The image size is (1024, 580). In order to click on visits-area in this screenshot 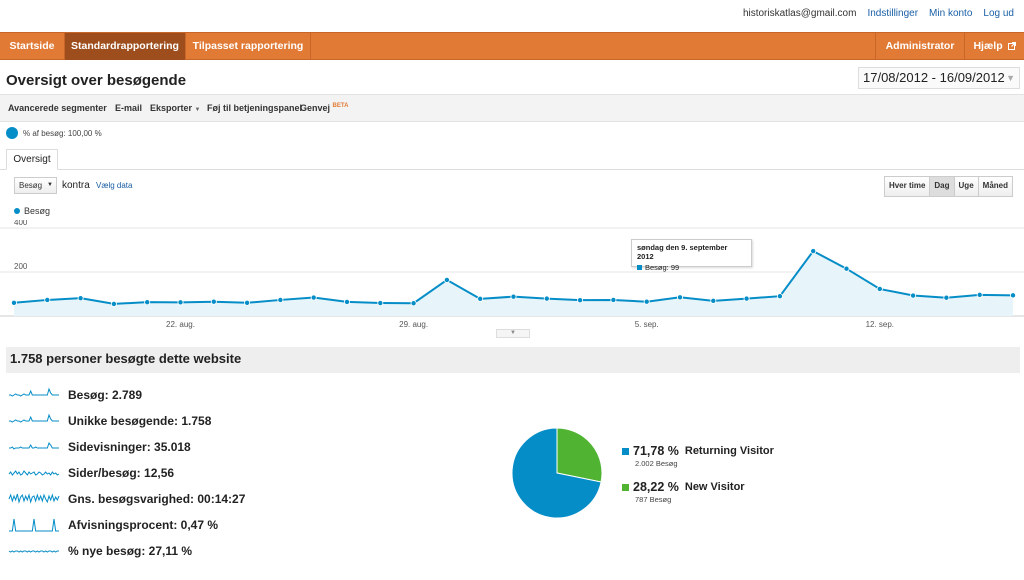, I will do `click(513, 283)`.